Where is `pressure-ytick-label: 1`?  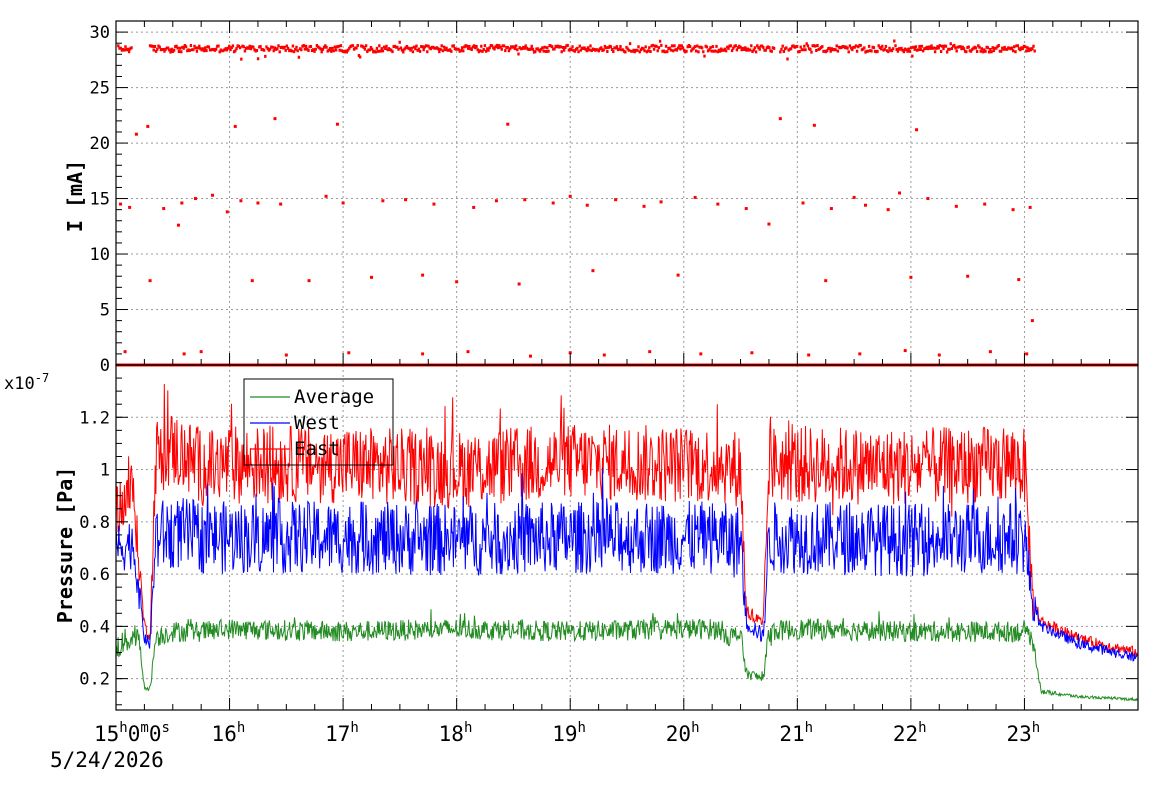 pressure-ytick-label: 1 is located at coordinates (105, 471).